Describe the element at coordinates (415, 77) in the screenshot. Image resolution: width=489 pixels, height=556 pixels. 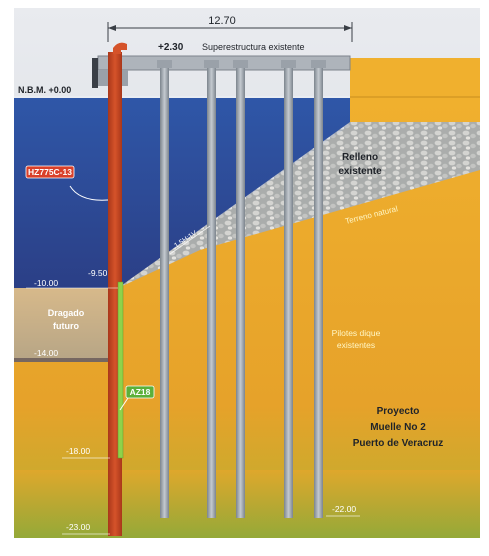
I see `land-surface` at that location.